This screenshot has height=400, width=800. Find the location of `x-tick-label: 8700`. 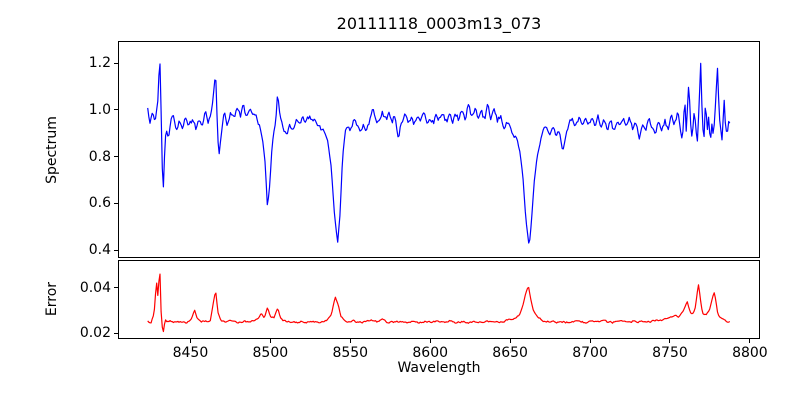

x-tick-label: 8700 is located at coordinates (590, 353).